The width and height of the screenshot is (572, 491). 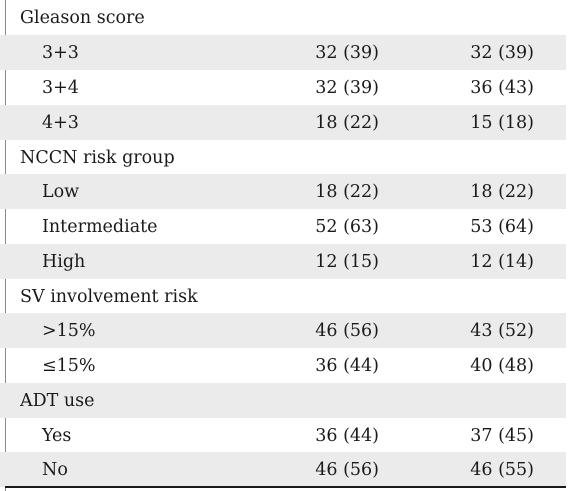 What do you see at coordinates (502, 435) in the screenshot?
I see `cell-value-group-2: 37 (45)` at bounding box center [502, 435].